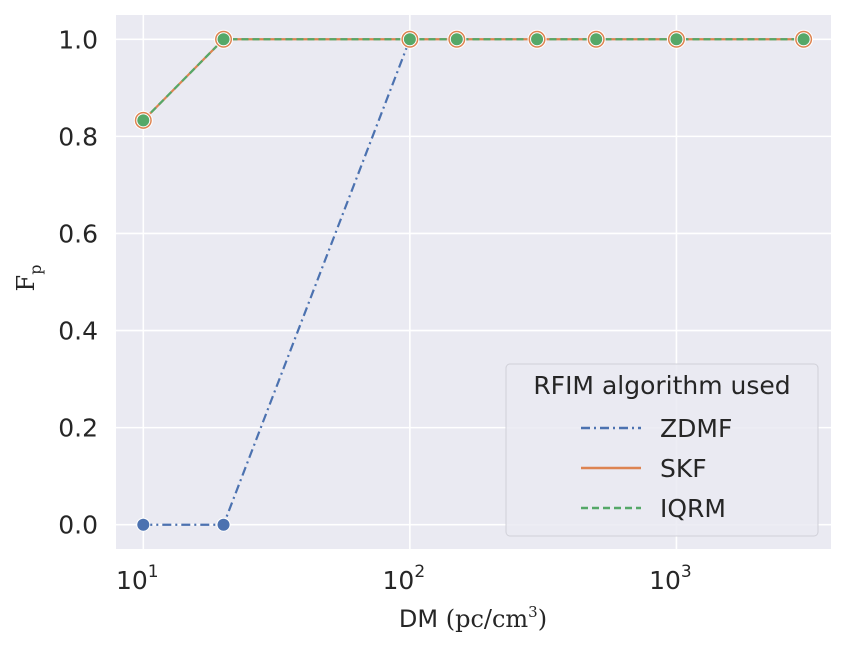 The height and width of the screenshot is (650, 847). Describe the element at coordinates (686, 572) in the screenshot. I see `x-tick-exponent: 3` at that location.